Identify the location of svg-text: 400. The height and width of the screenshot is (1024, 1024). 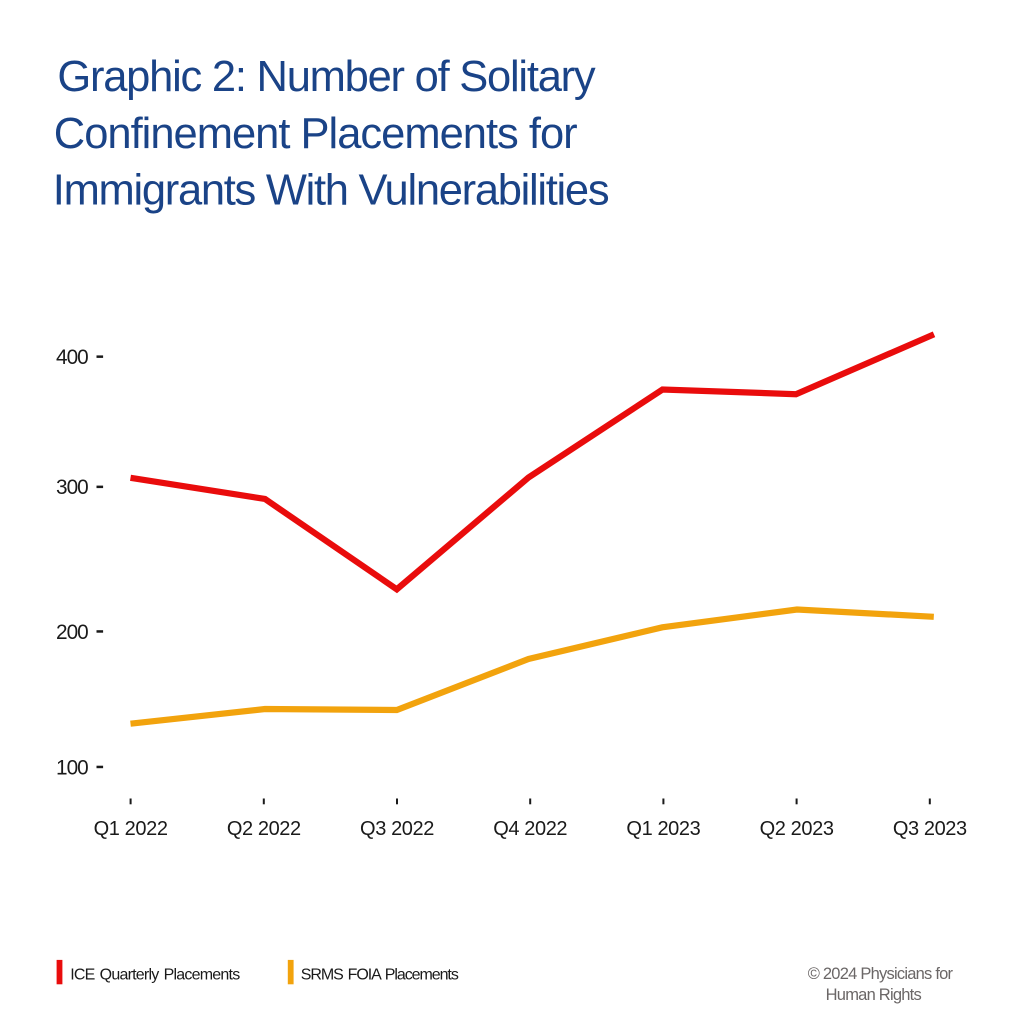
(72, 357).